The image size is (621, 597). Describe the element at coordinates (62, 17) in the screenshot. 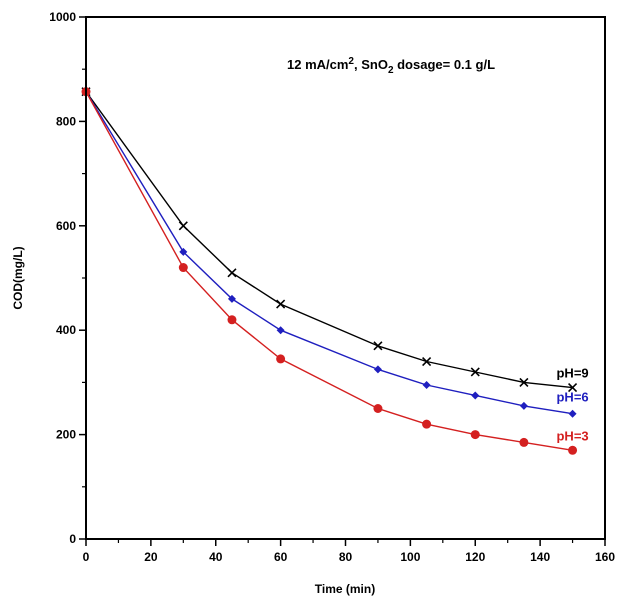

I see `y-tick-label: 1000` at that location.